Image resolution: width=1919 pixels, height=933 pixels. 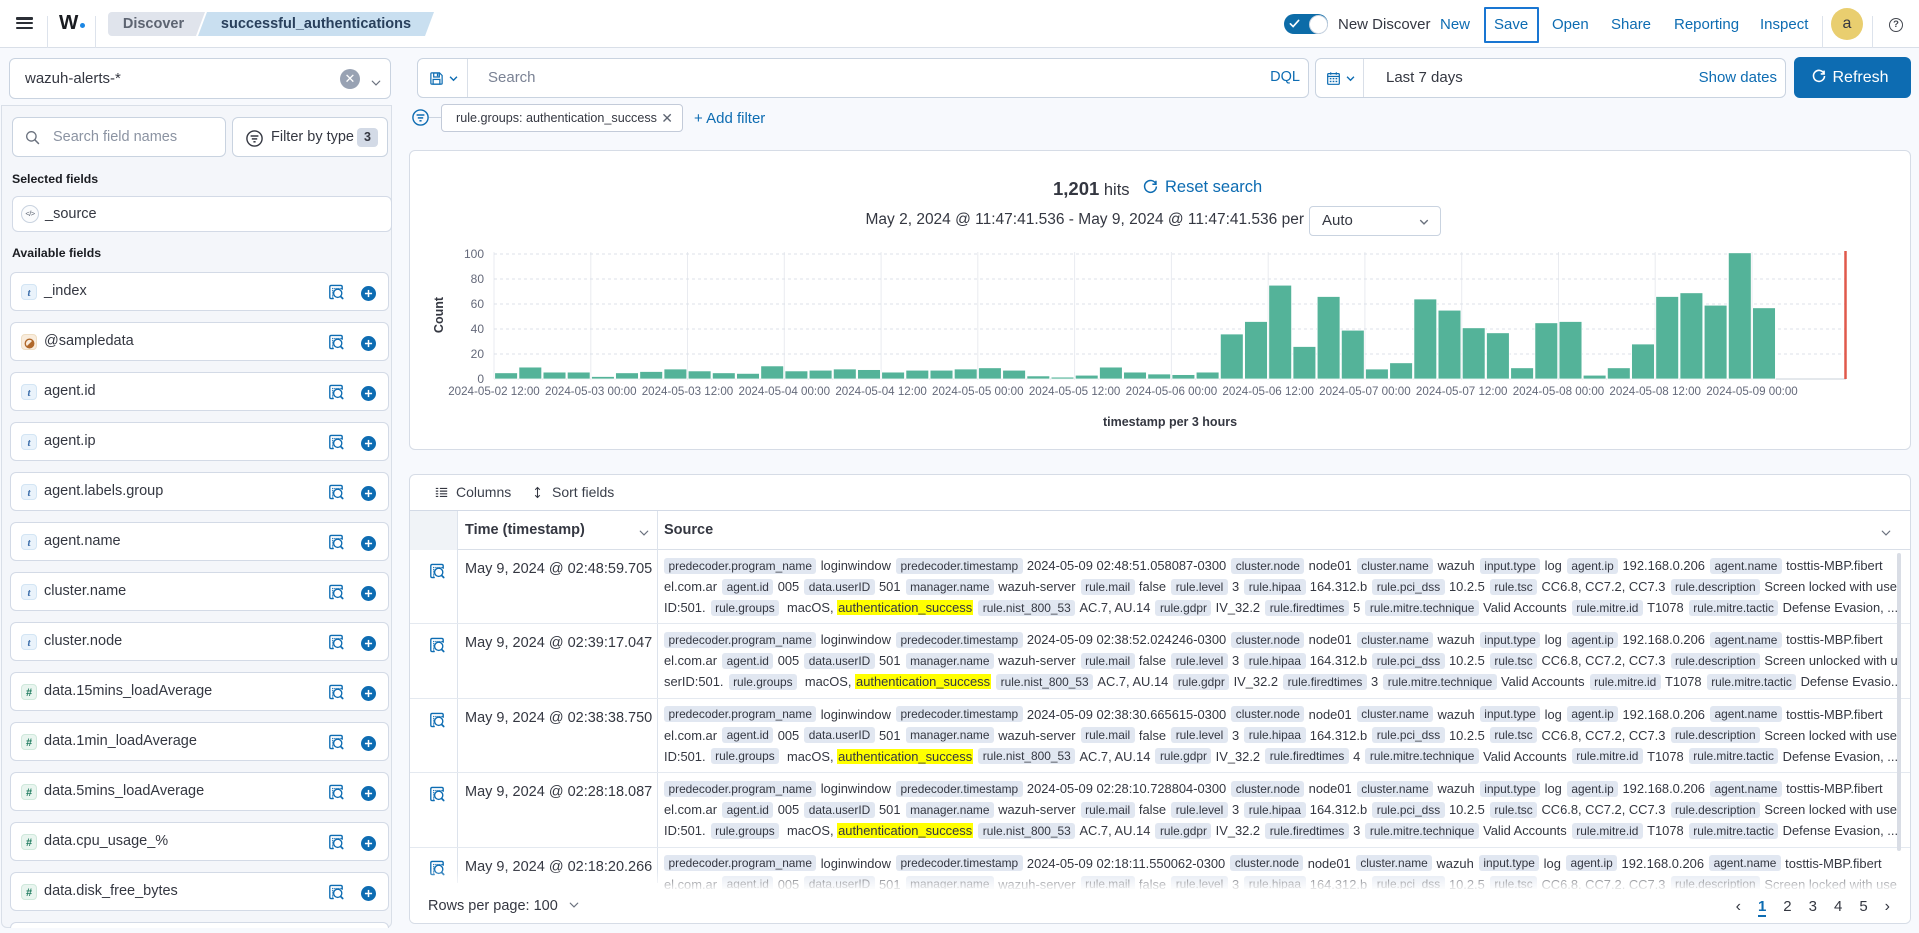 I want to click on svg-text: 2024-05-07 00:00, so click(x=1365, y=391).